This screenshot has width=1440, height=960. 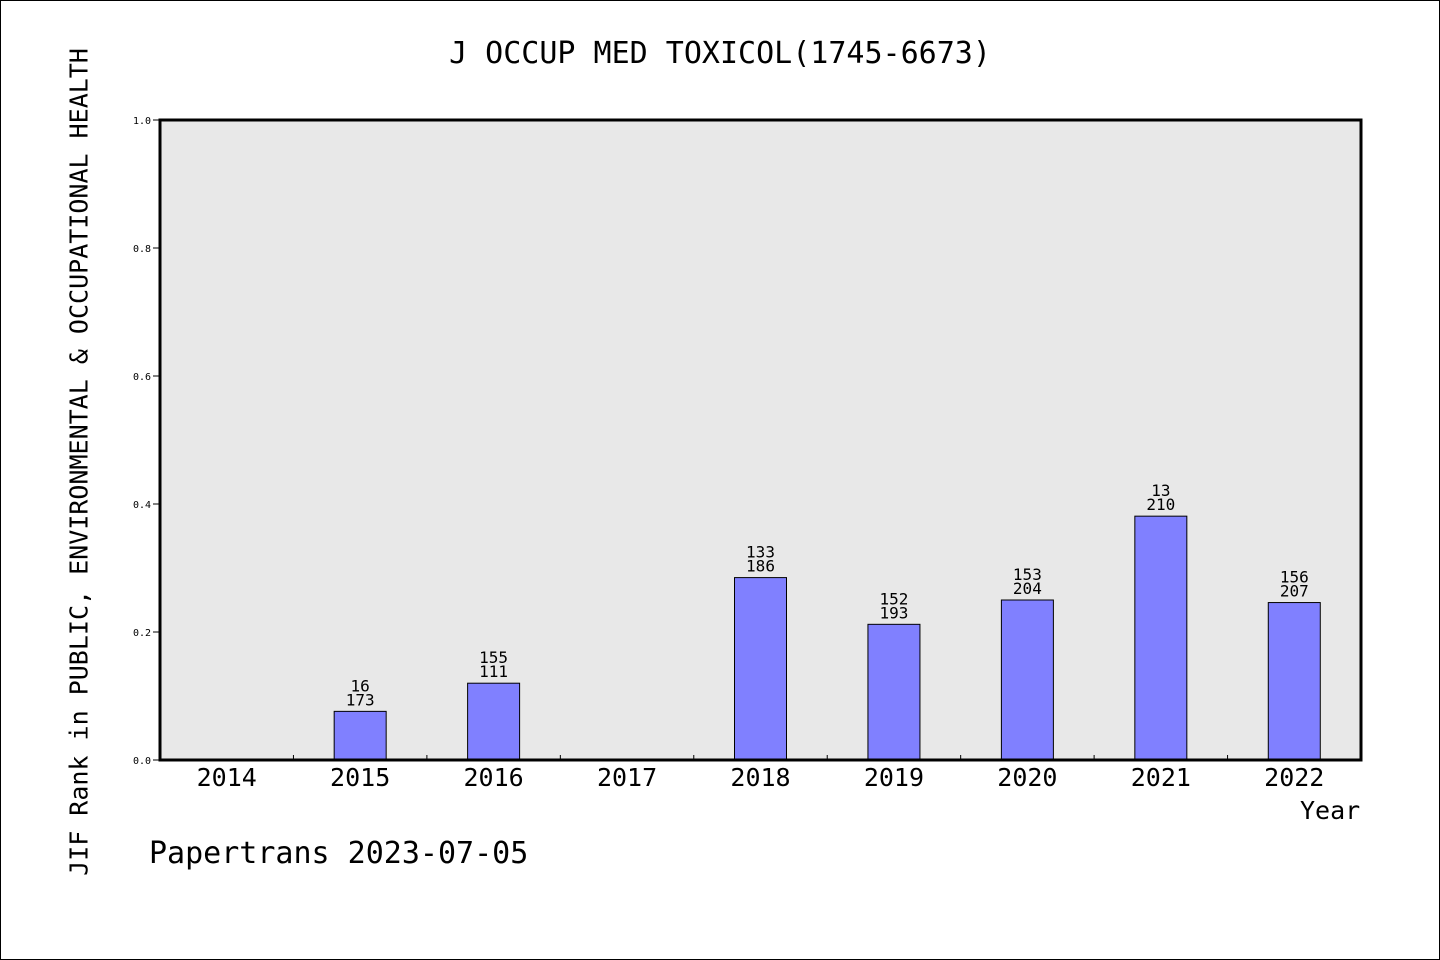 What do you see at coordinates (1330, 810) in the screenshot?
I see `x-axis-label: Year` at bounding box center [1330, 810].